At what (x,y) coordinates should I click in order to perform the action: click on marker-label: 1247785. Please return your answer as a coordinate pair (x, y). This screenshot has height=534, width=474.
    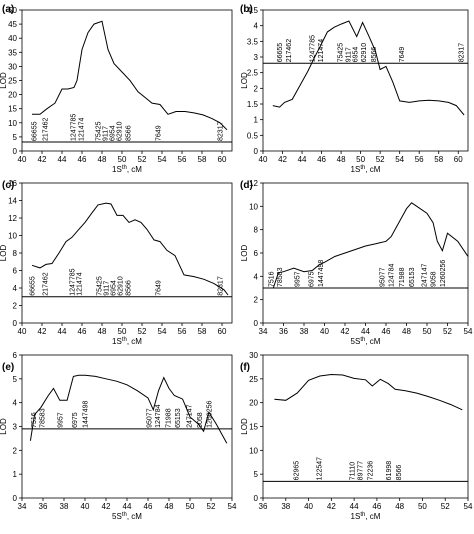
    Looking at the image, I should click on (312, 48).